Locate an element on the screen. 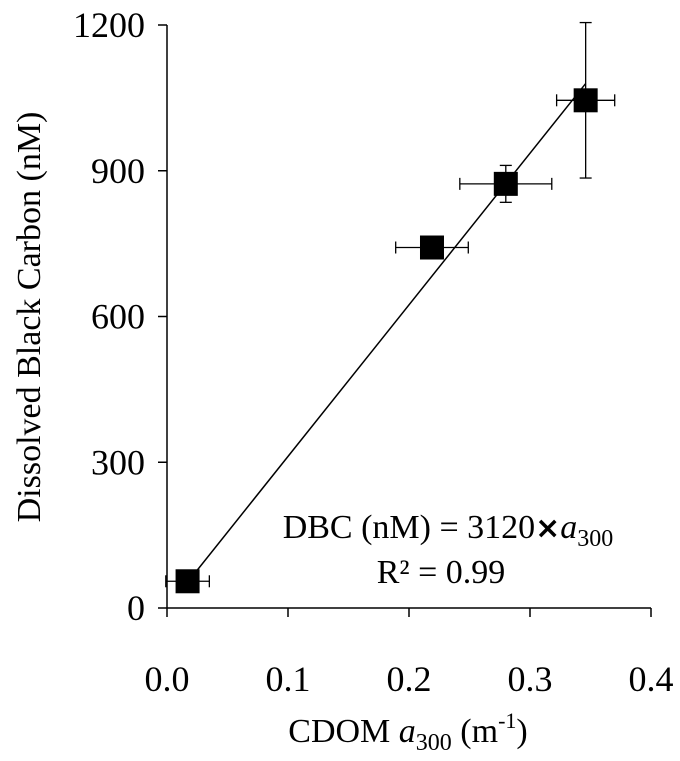  y-tick-label: 300 is located at coordinates (118, 462).